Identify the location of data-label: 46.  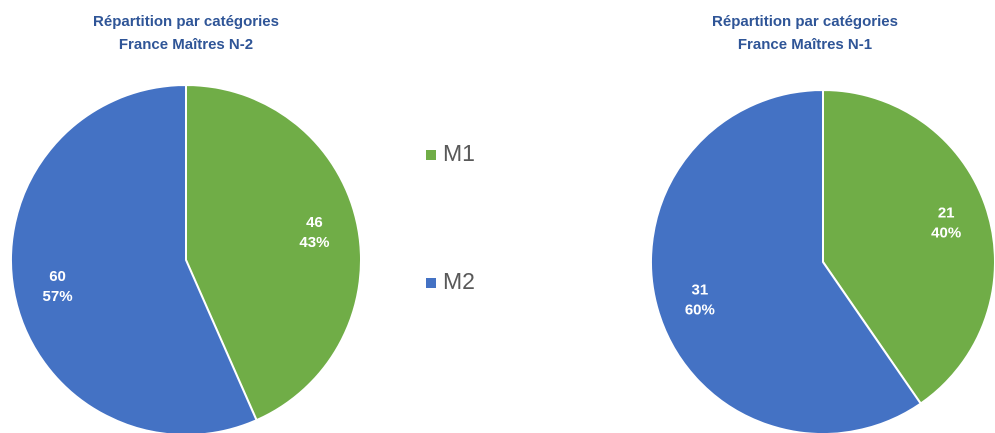
(314, 222).